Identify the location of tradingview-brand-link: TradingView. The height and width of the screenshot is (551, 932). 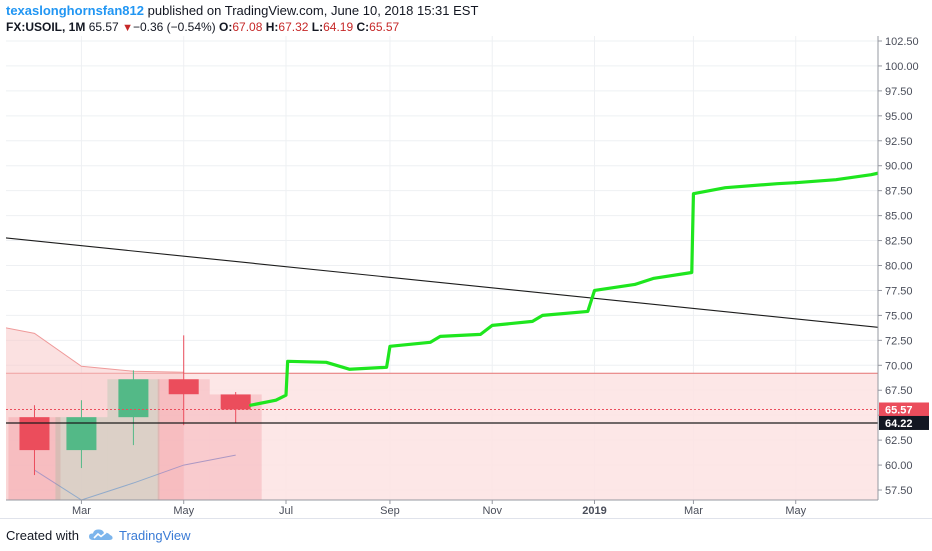
(155, 535).